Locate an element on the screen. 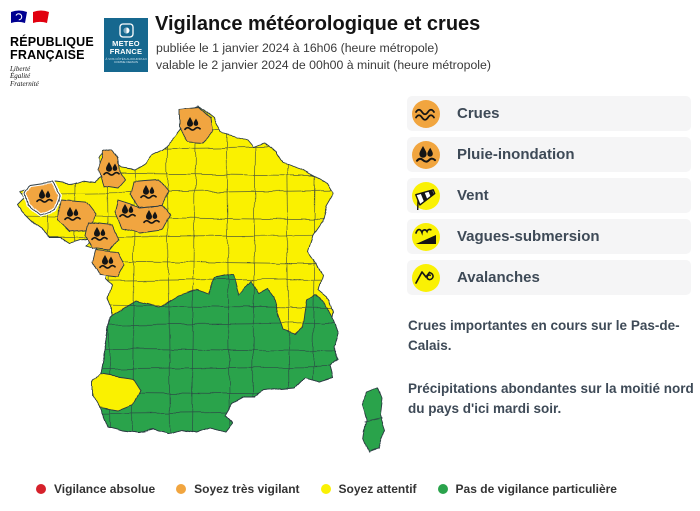  orange-level-dot-icon is located at coordinates (181, 489).